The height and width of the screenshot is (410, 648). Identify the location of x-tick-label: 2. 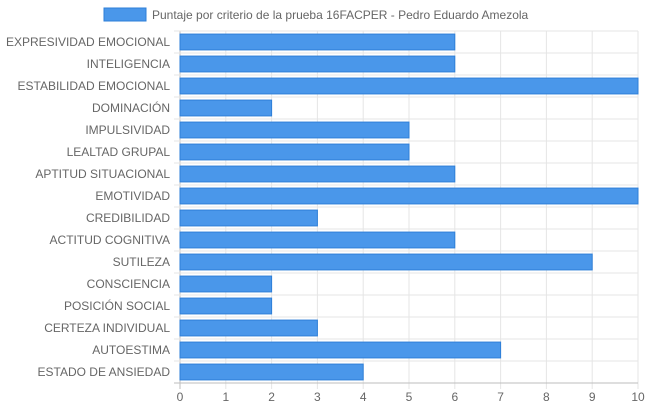
(271, 397).